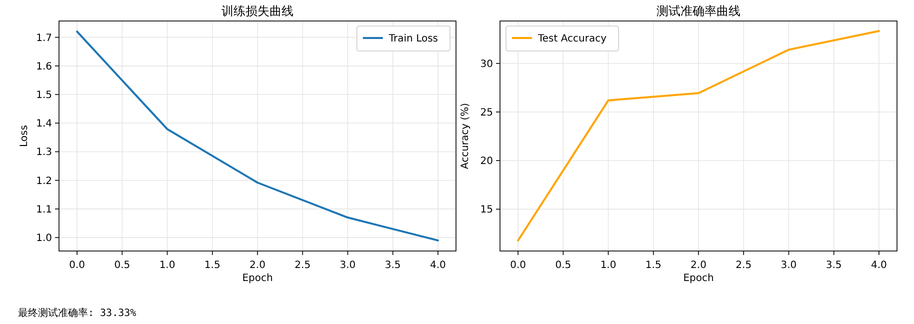 The height and width of the screenshot is (324, 914). I want to click on y-tick-label: 1.4, so click(44, 124).